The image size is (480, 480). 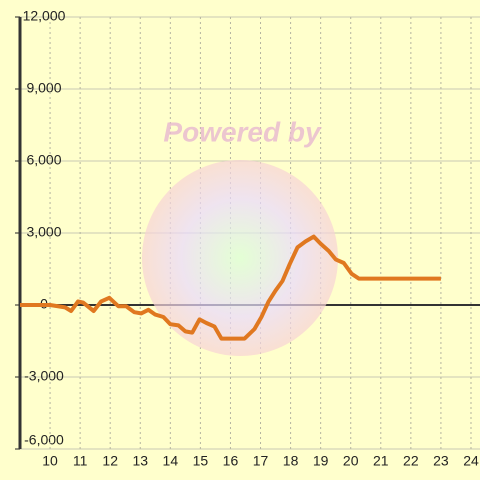 What do you see at coordinates (43, 88) in the screenshot?
I see `y-tick-label: 9,000` at bounding box center [43, 88].